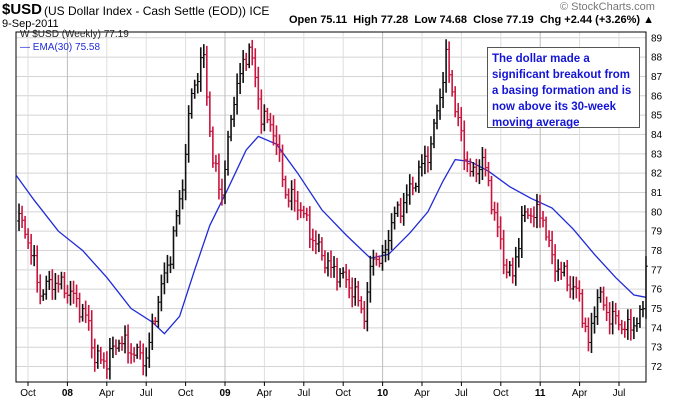  What do you see at coordinates (425, 20) in the screenshot?
I see `low-label: Low` at bounding box center [425, 20].